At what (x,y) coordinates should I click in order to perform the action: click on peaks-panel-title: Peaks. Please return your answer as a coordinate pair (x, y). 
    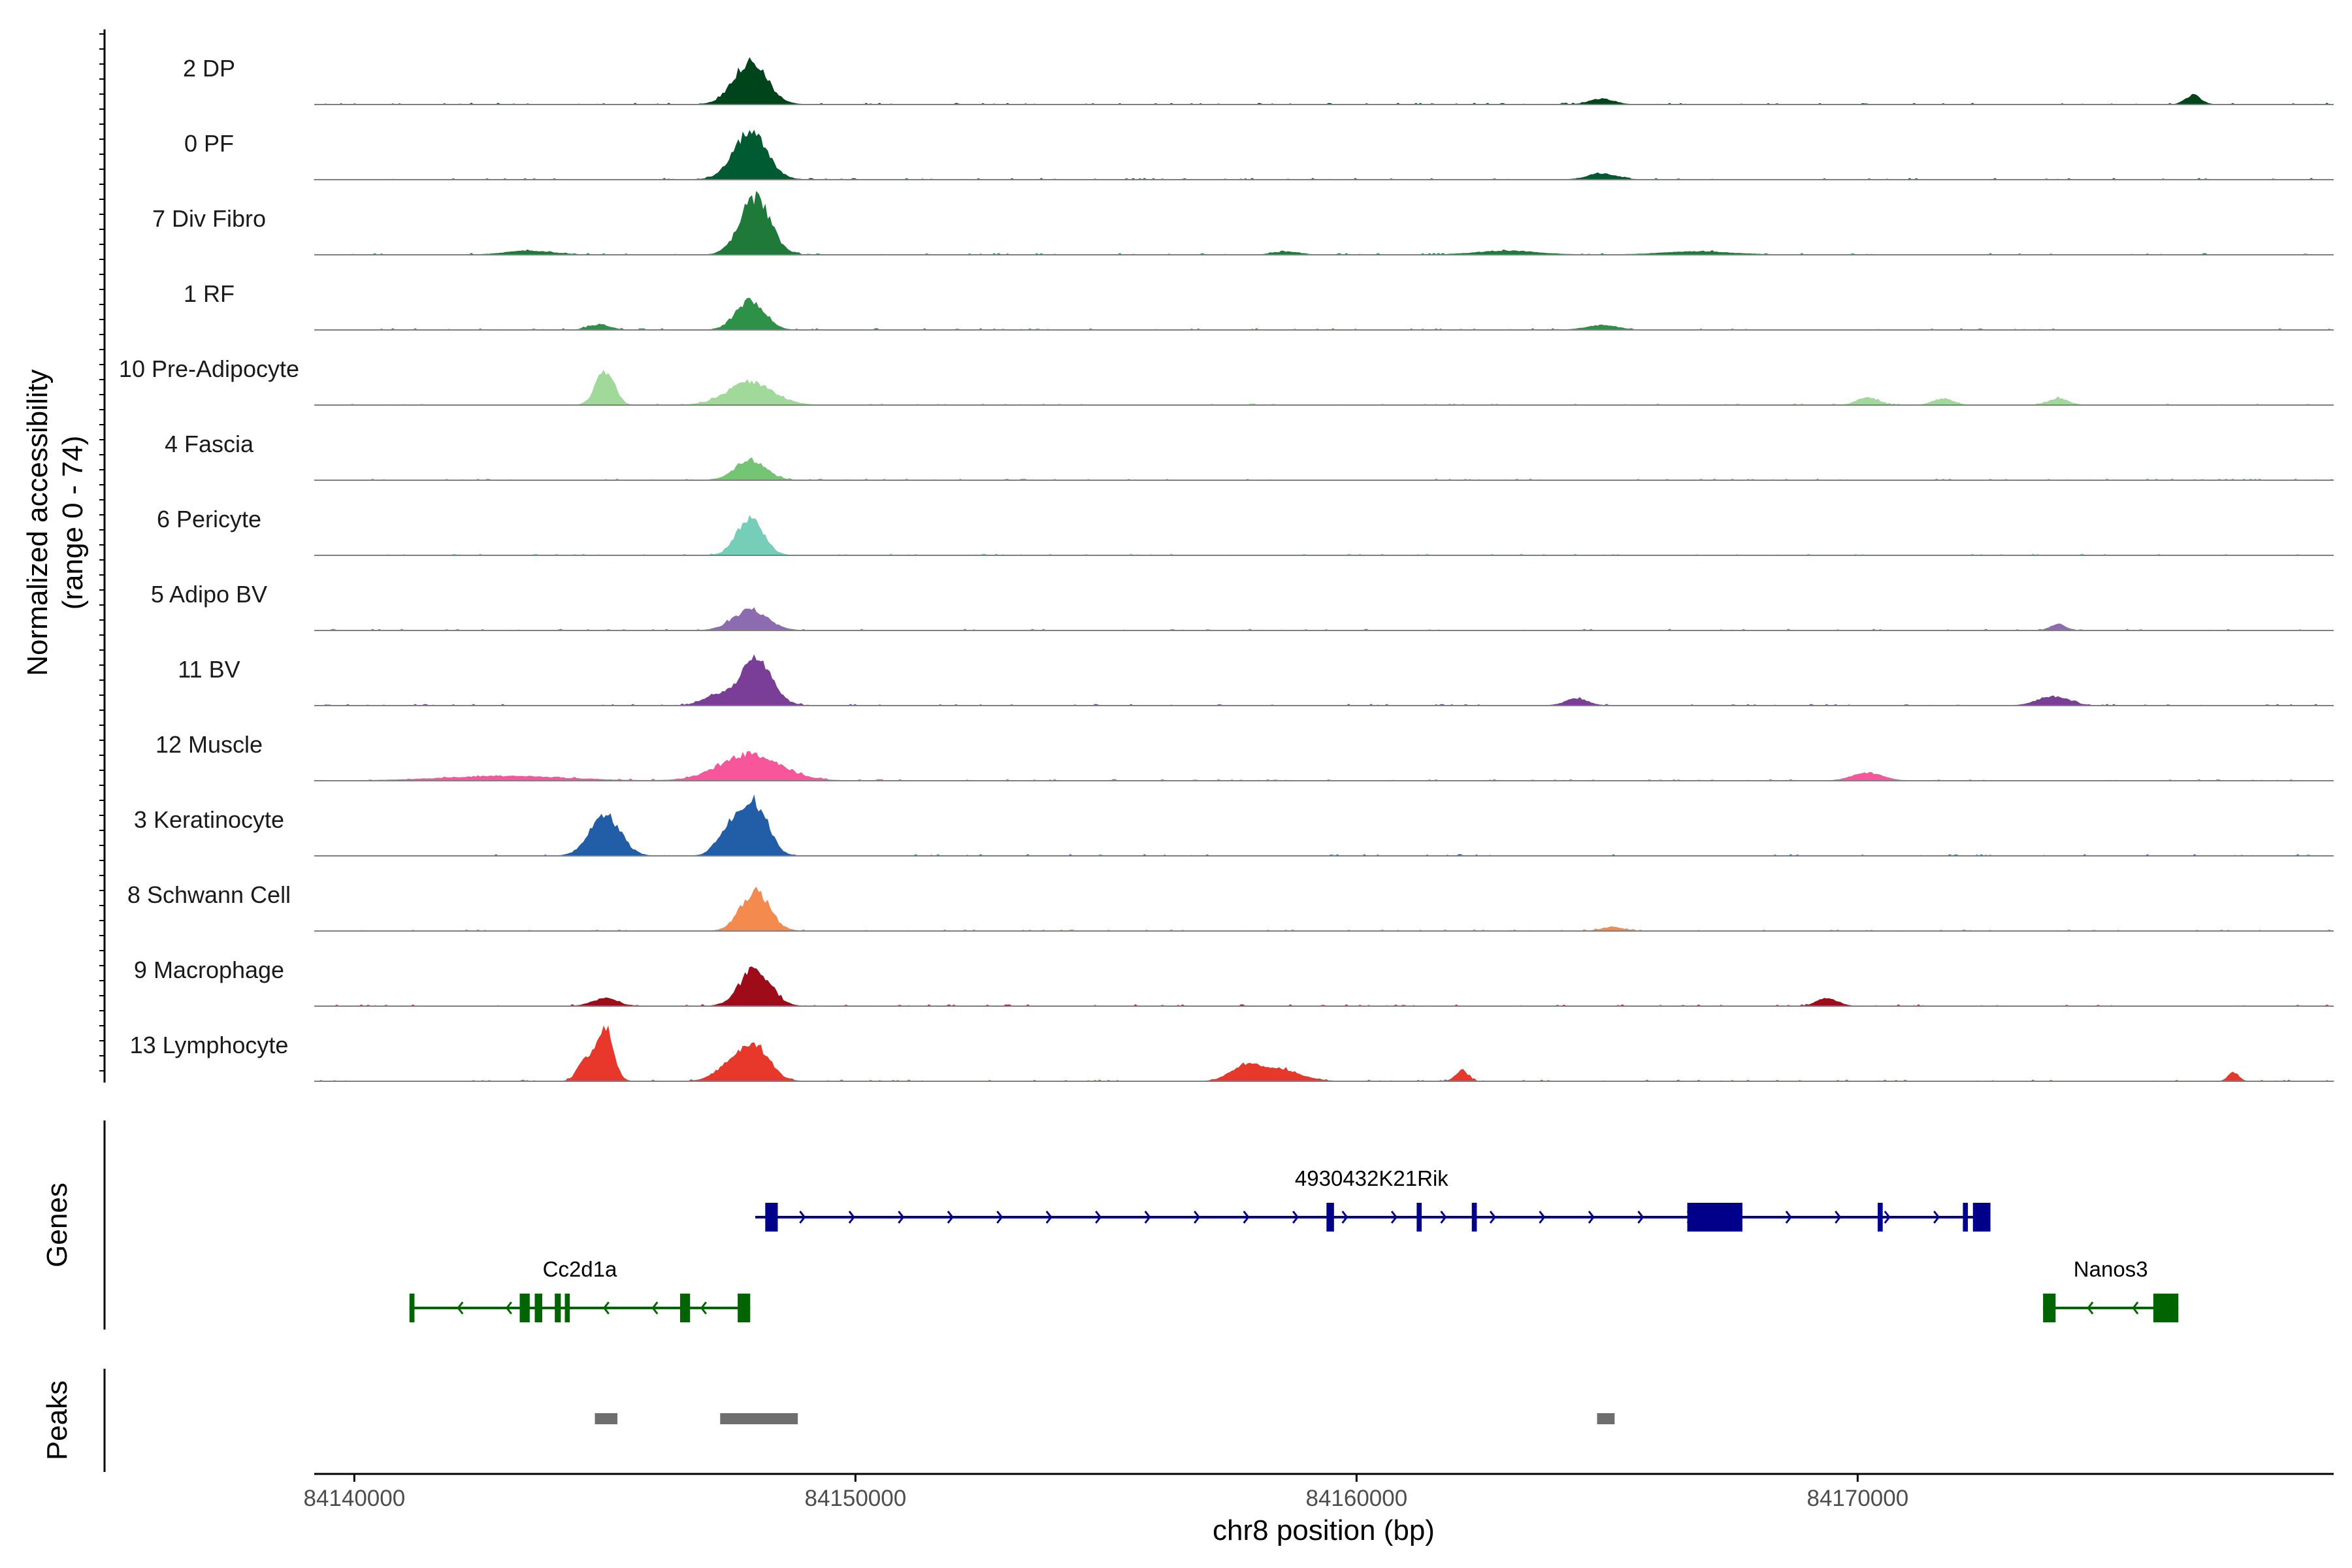
    Looking at the image, I should click on (57, 1420).